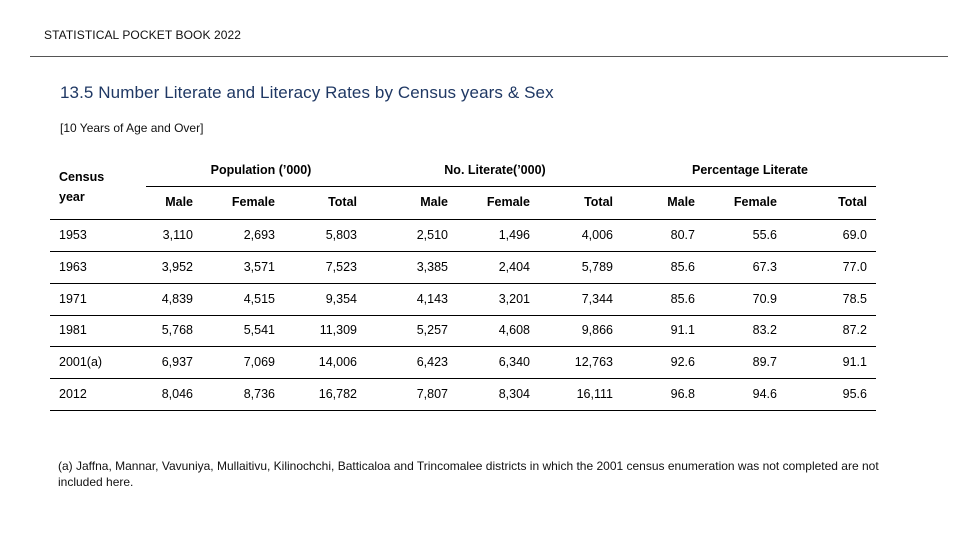 The image size is (980, 551). I want to click on cell-percentage-male: 80.7, so click(682, 235).